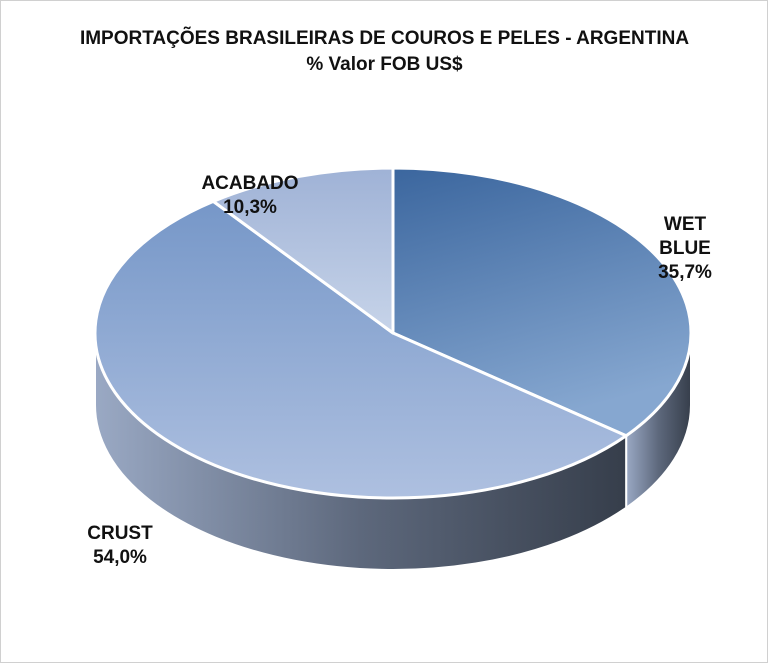 The image size is (769, 664). Describe the element at coordinates (250, 183) in the screenshot. I see `category-label: ACABADO` at that location.